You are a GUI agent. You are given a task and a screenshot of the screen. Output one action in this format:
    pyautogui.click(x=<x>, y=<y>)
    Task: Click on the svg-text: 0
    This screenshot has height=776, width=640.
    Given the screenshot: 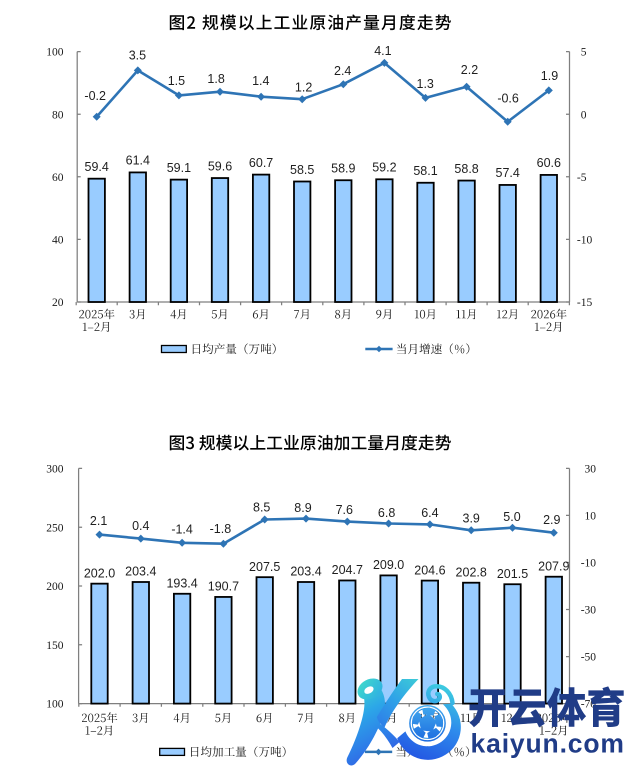 What is the action you would take?
    pyautogui.click(x=584, y=115)
    